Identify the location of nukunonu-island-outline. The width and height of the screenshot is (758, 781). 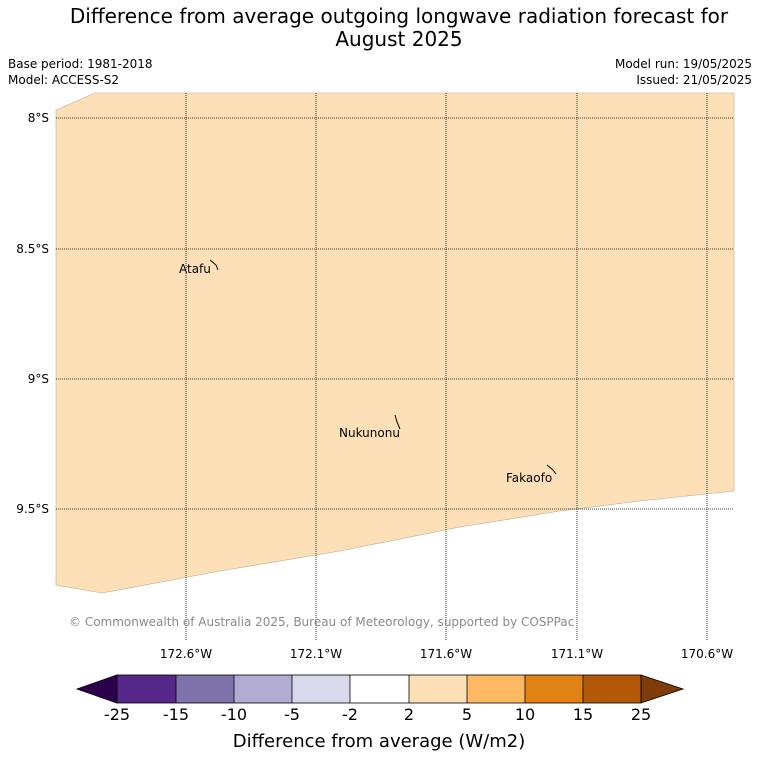
(397, 422).